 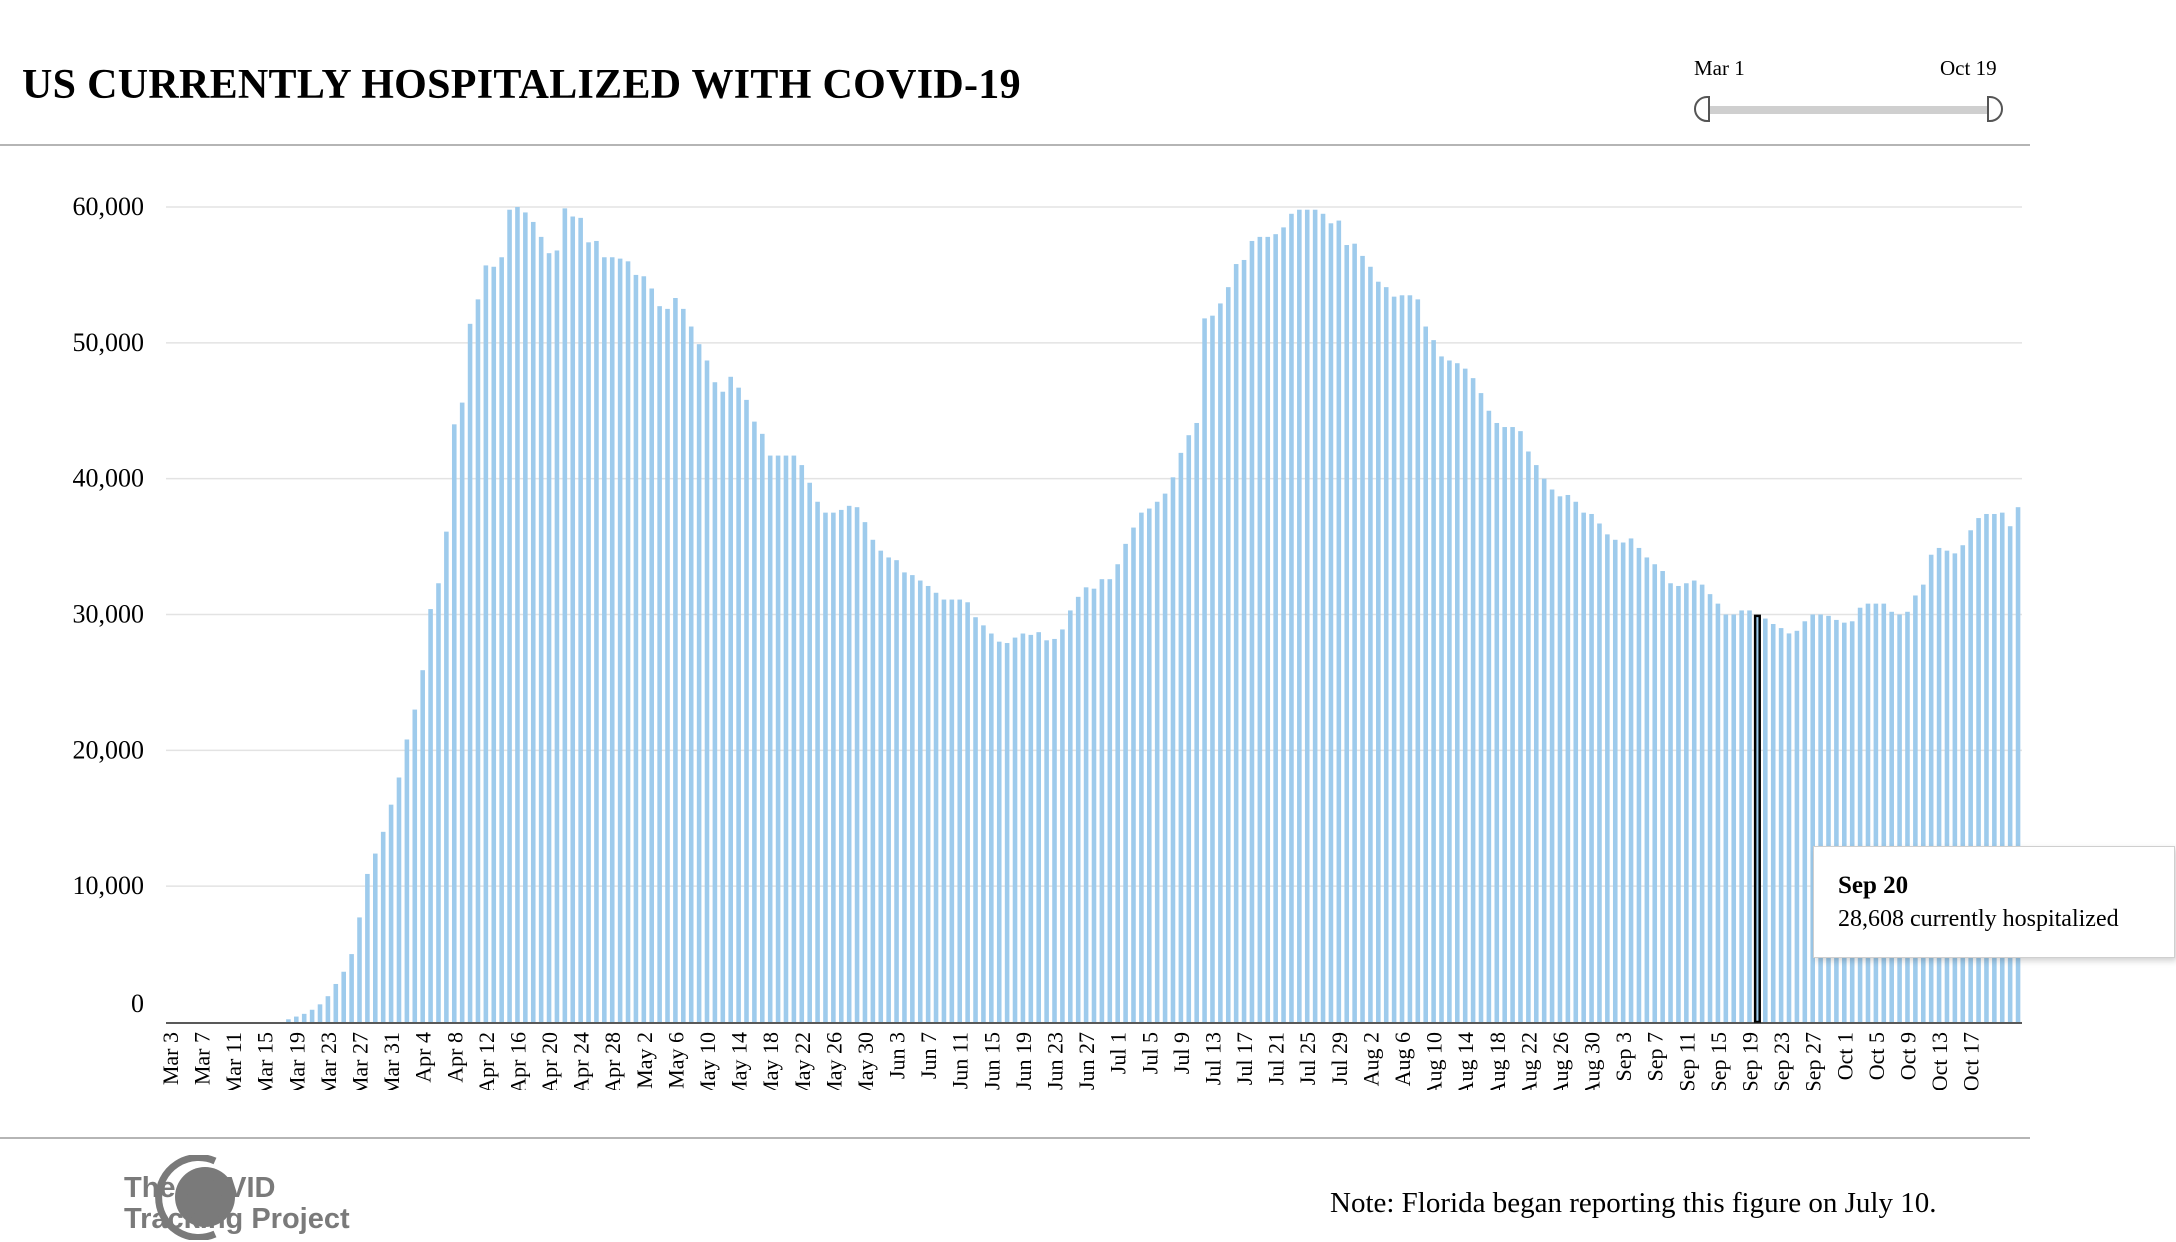 What do you see at coordinates (1847, 110) in the screenshot?
I see `date-range-track` at bounding box center [1847, 110].